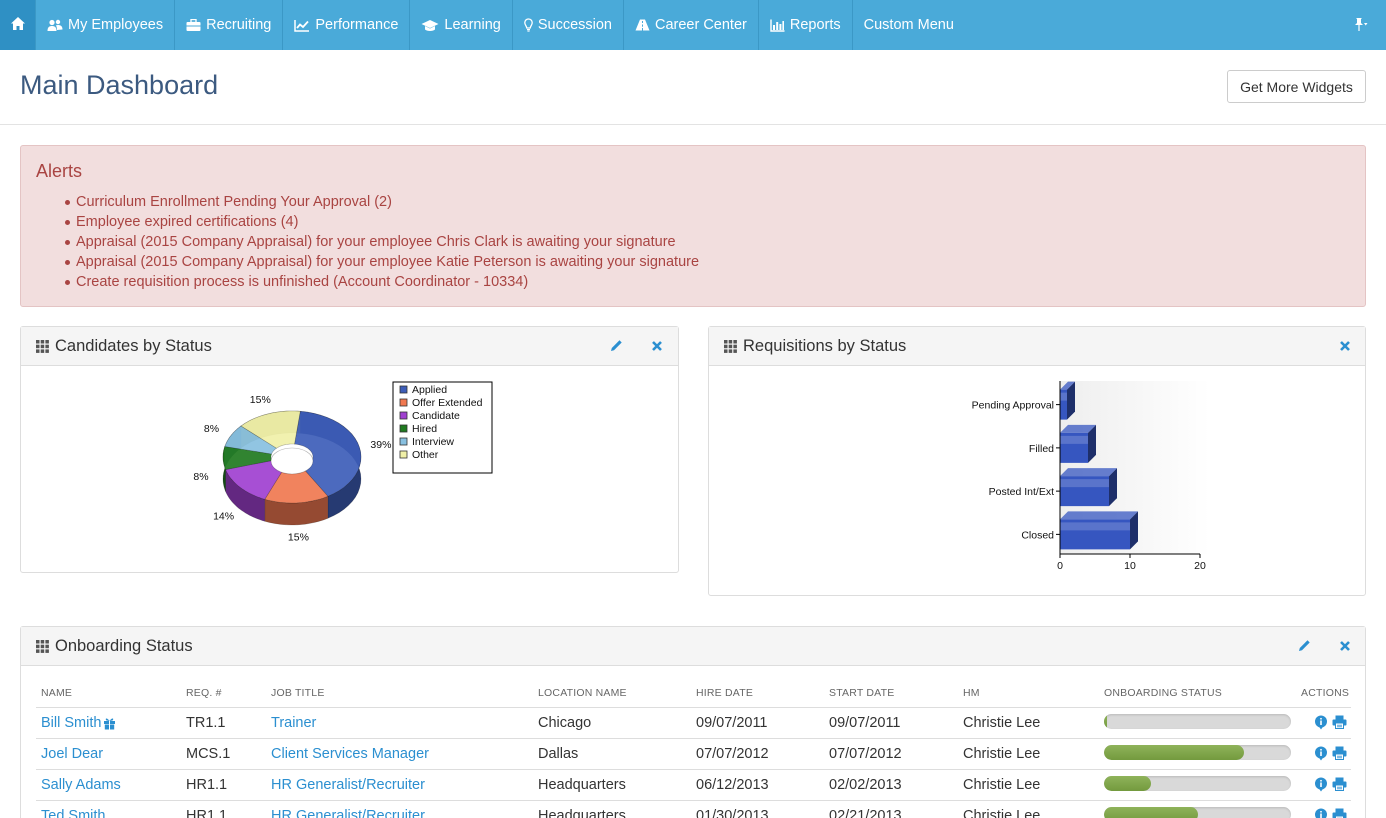  Describe the element at coordinates (424, 429) in the screenshot. I see `legend-label: Hired` at that location.